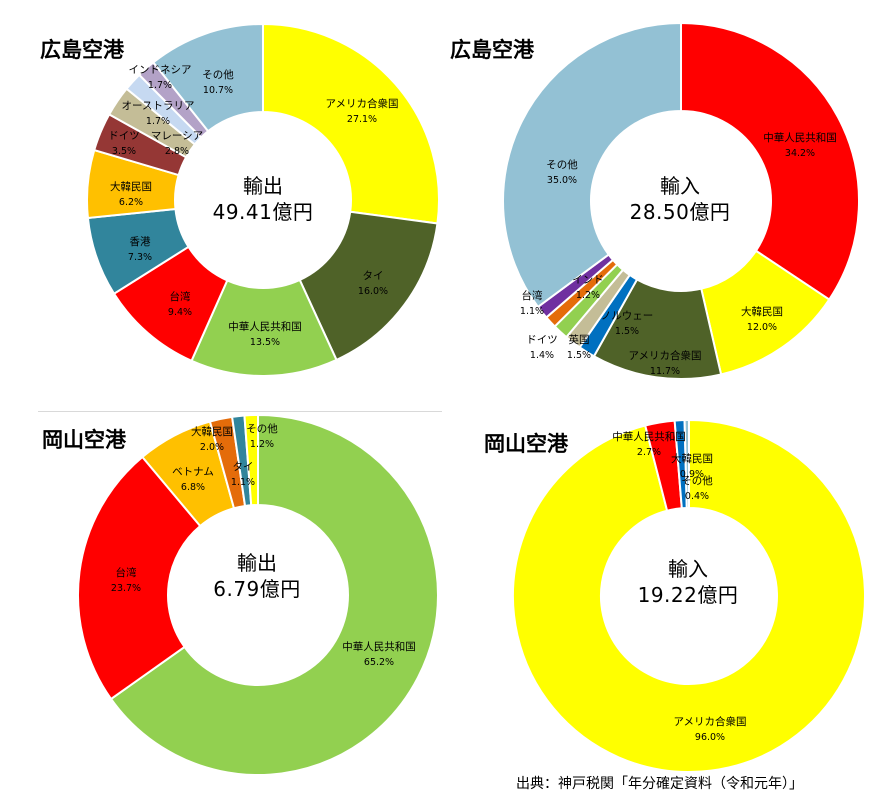  Describe the element at coordinates (212, 447) in the screenshot. I see `slice-percent: 2.0%` at that location.